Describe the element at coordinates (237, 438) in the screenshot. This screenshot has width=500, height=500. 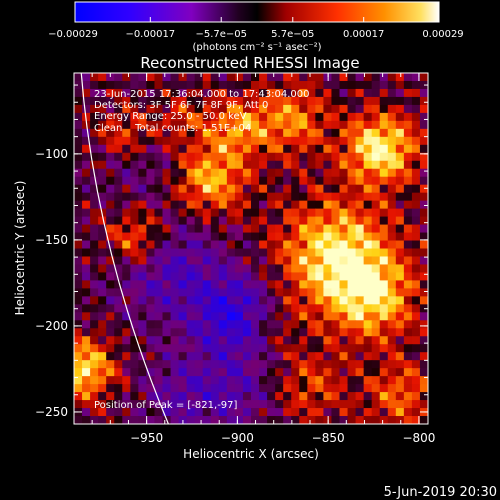
I see `x-tick-label: −900` at that location.